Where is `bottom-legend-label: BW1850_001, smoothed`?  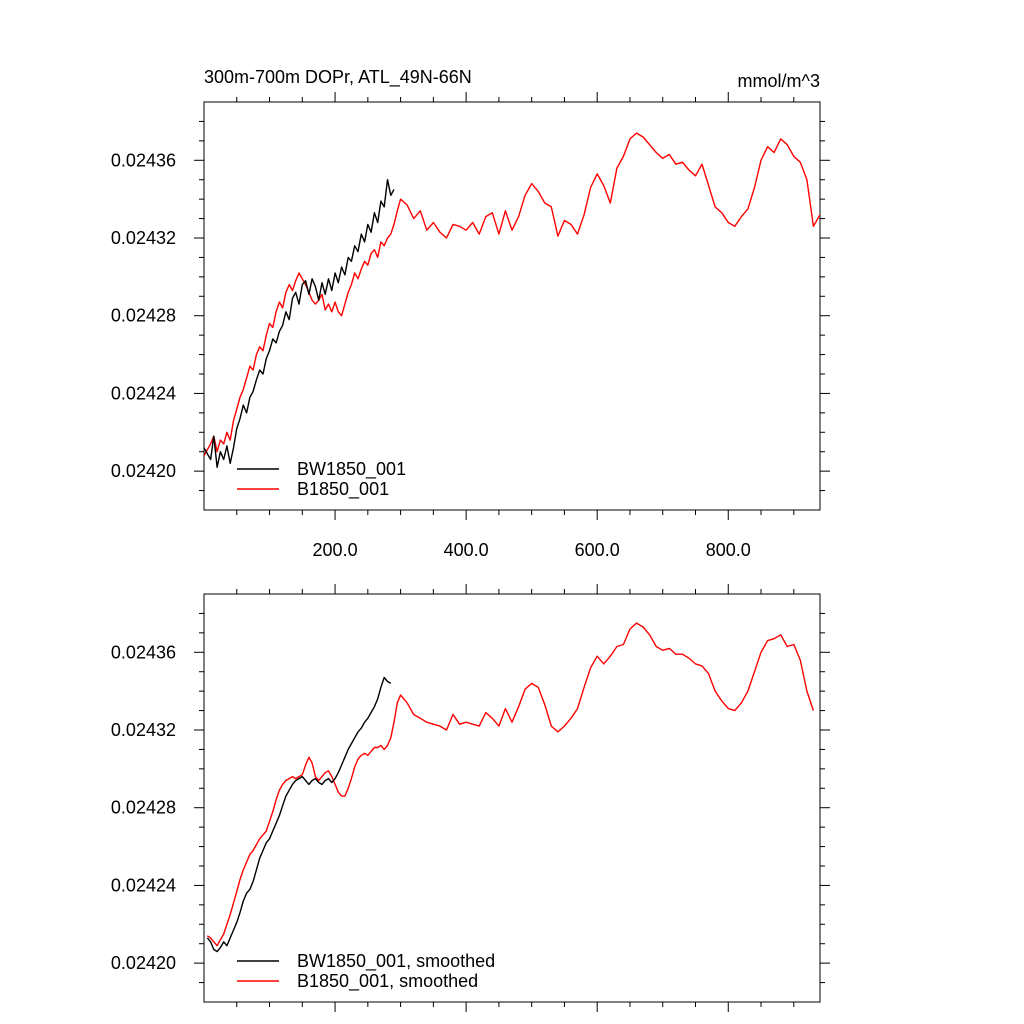 bottom-legend-label: BW1850_001, smoothed is located at coordinates (396, 961).